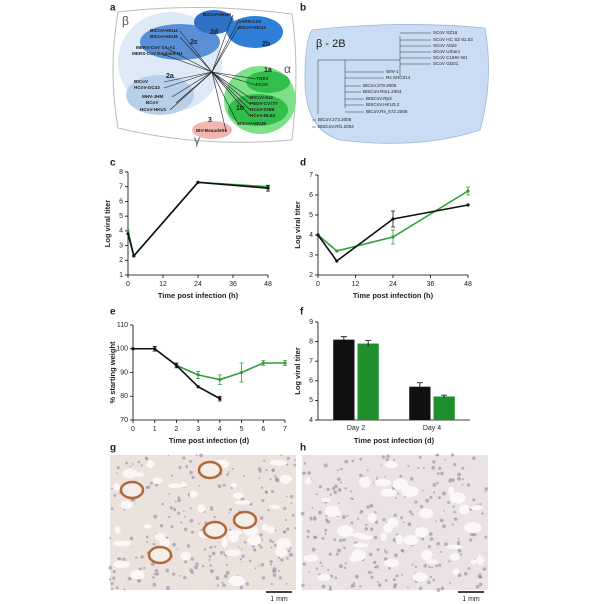 Image resolution: width=604 pixels, height=604 pixels. What do you see at coordinates (153, 109) in the screenshot?
I see `strain-label: HCoV-HKU1` at bounding box center [153, 109].